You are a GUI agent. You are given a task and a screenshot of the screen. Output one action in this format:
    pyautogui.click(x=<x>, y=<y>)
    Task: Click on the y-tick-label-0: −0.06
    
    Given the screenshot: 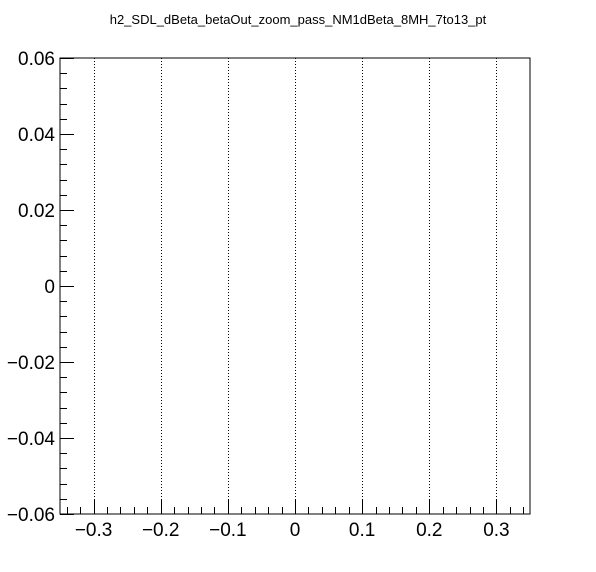 What is the action you would take?
    pyautogui.click(x=31, y=515)
    